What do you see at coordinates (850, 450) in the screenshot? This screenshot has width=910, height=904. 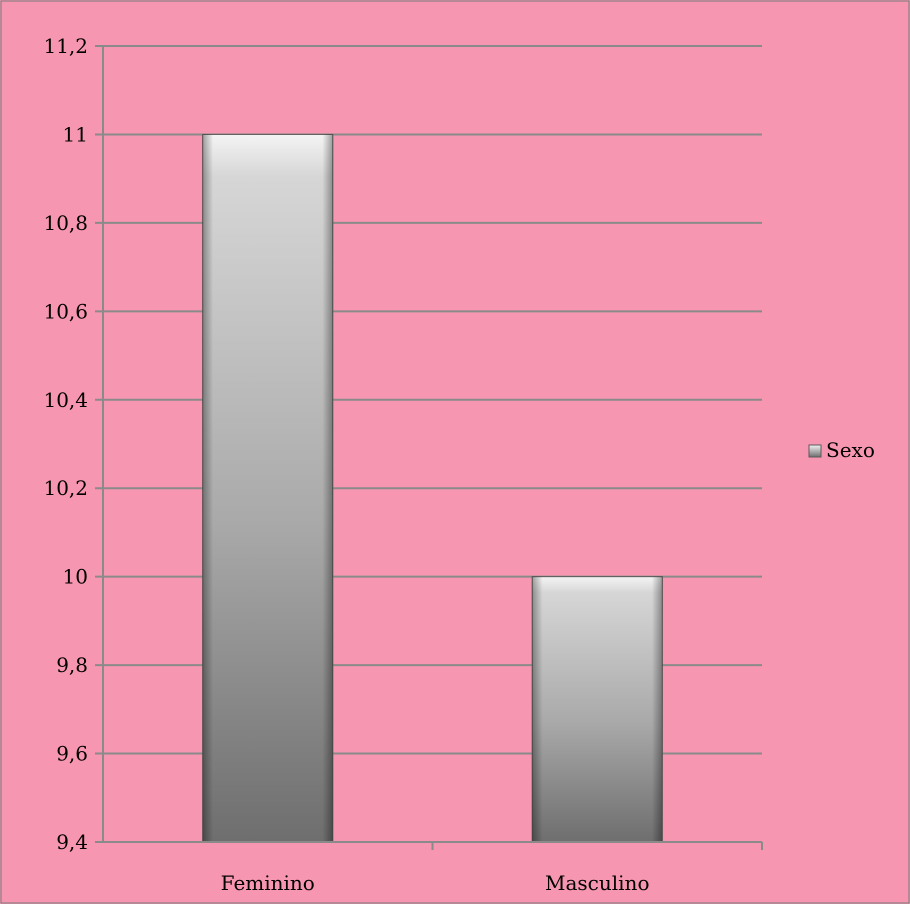 I see `legend-label: Sexo` at bounding box center [850, 450].